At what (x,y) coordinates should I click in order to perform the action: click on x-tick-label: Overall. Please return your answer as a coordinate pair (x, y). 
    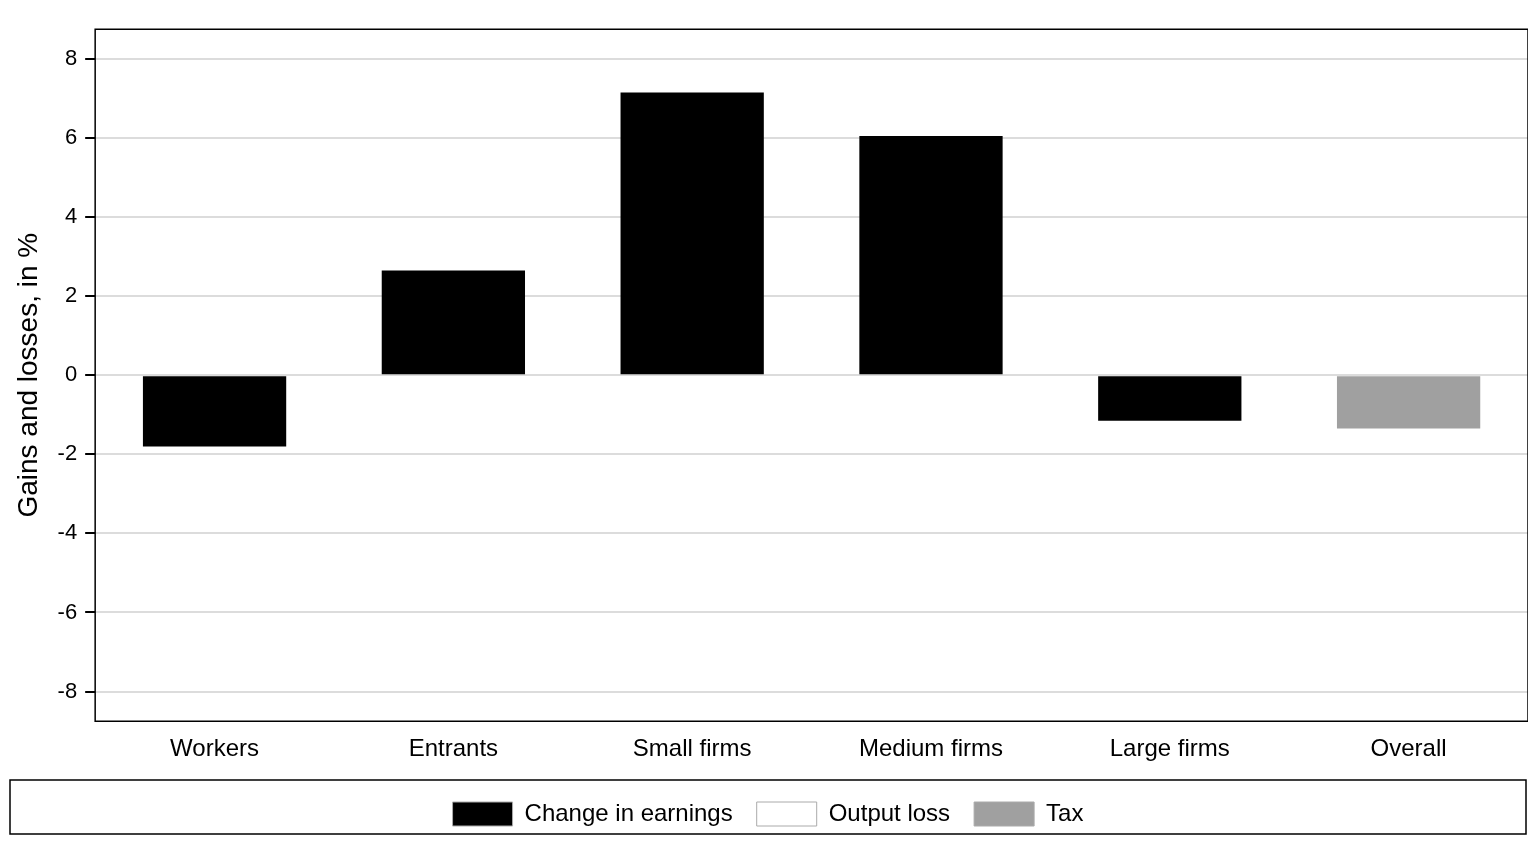
    Looking at the image, I should click on (1408, 748).